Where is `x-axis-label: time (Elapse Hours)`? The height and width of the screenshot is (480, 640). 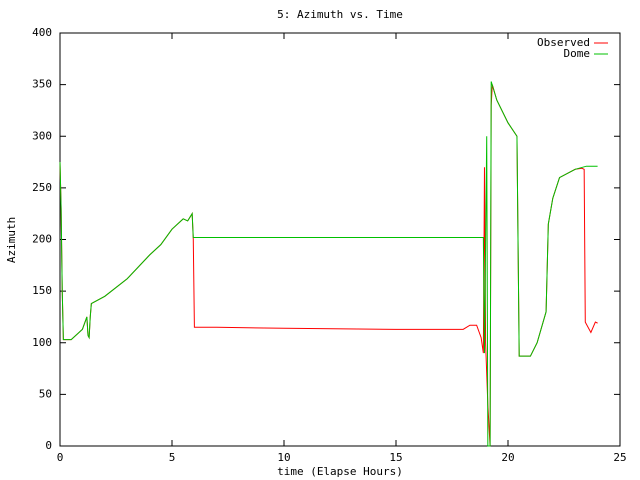
x-axis-label: time (Elapse Hours) is located at coordinates (340, 471).